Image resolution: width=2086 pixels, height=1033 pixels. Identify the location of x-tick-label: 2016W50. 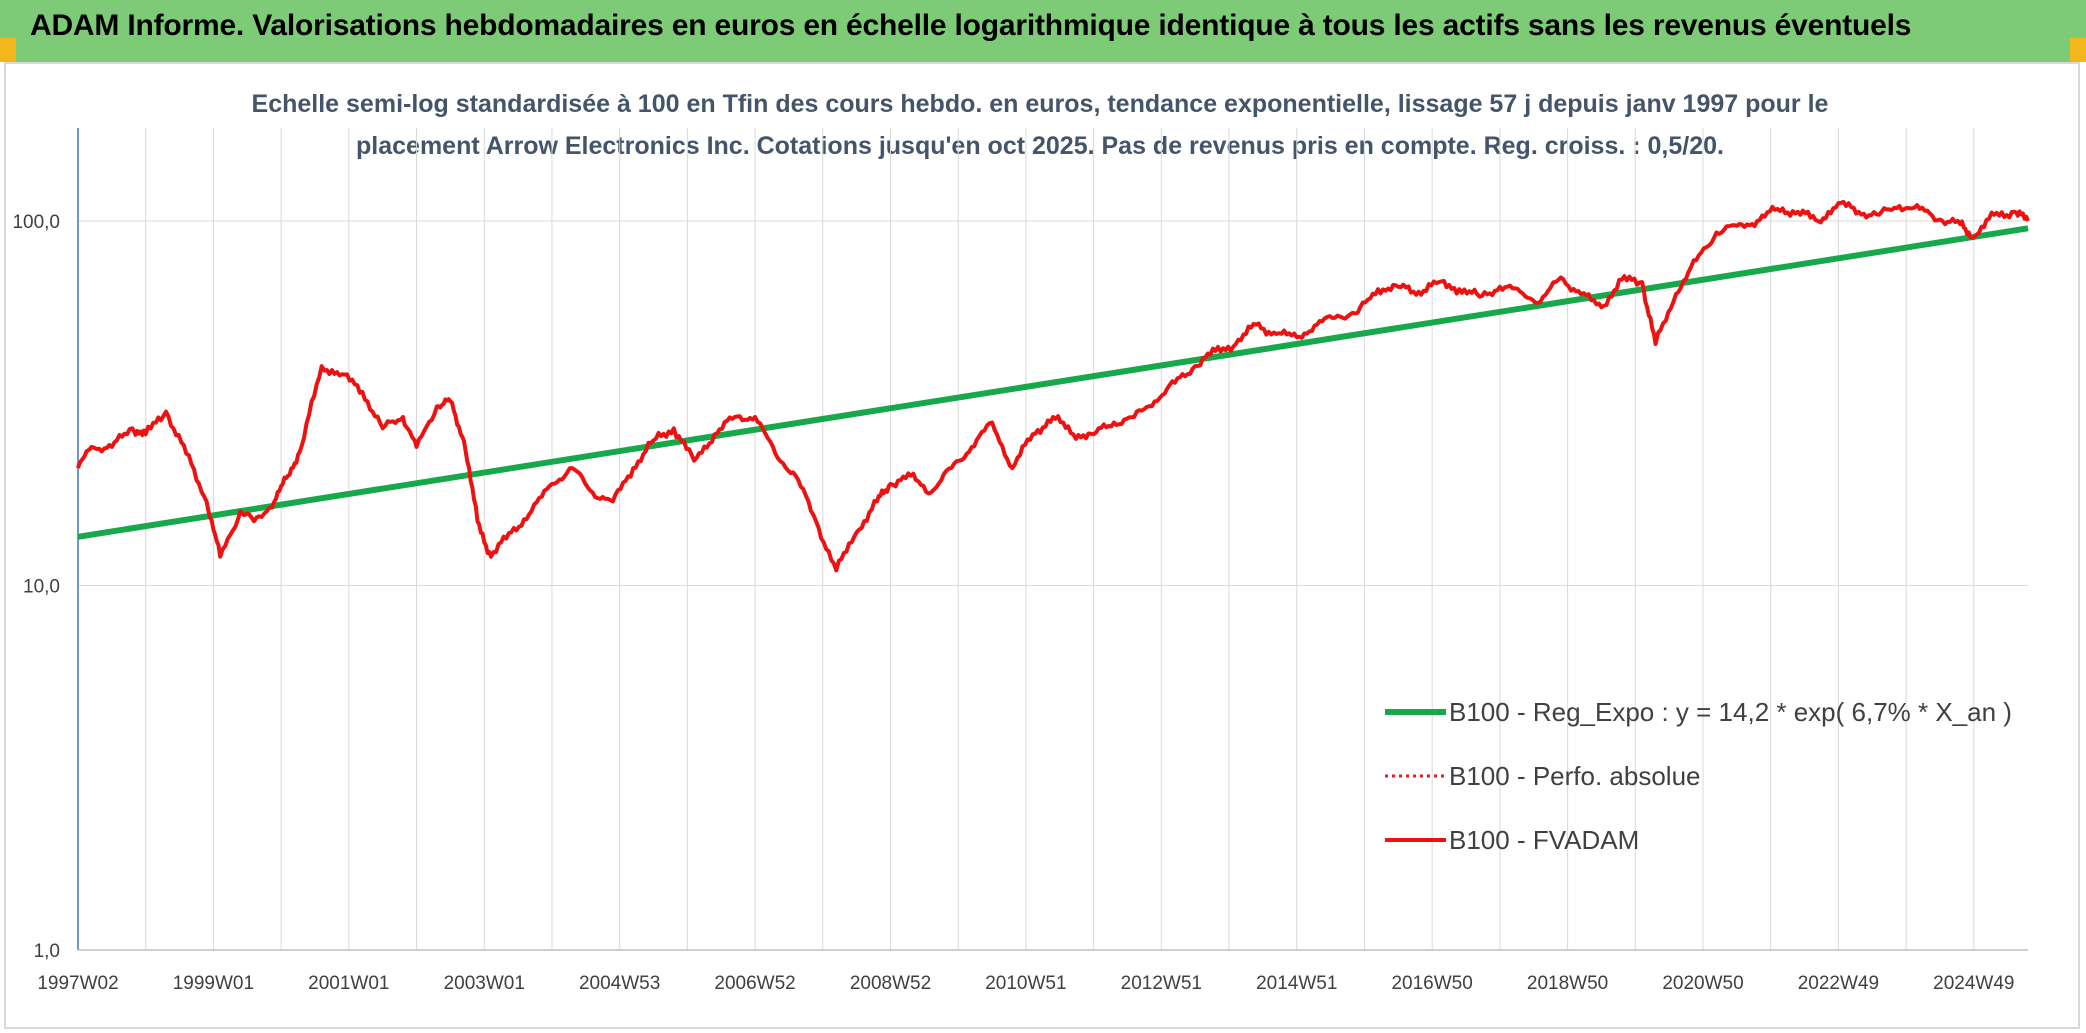
(1431, 983).